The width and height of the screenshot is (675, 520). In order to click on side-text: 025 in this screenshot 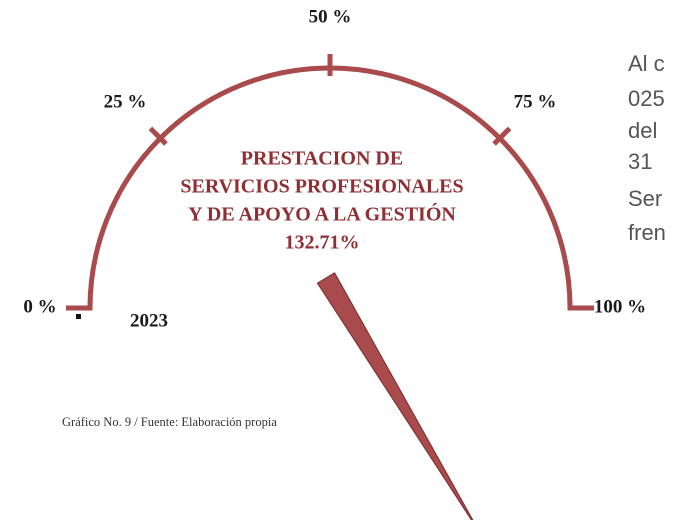, I will do `click(646, 98)`.